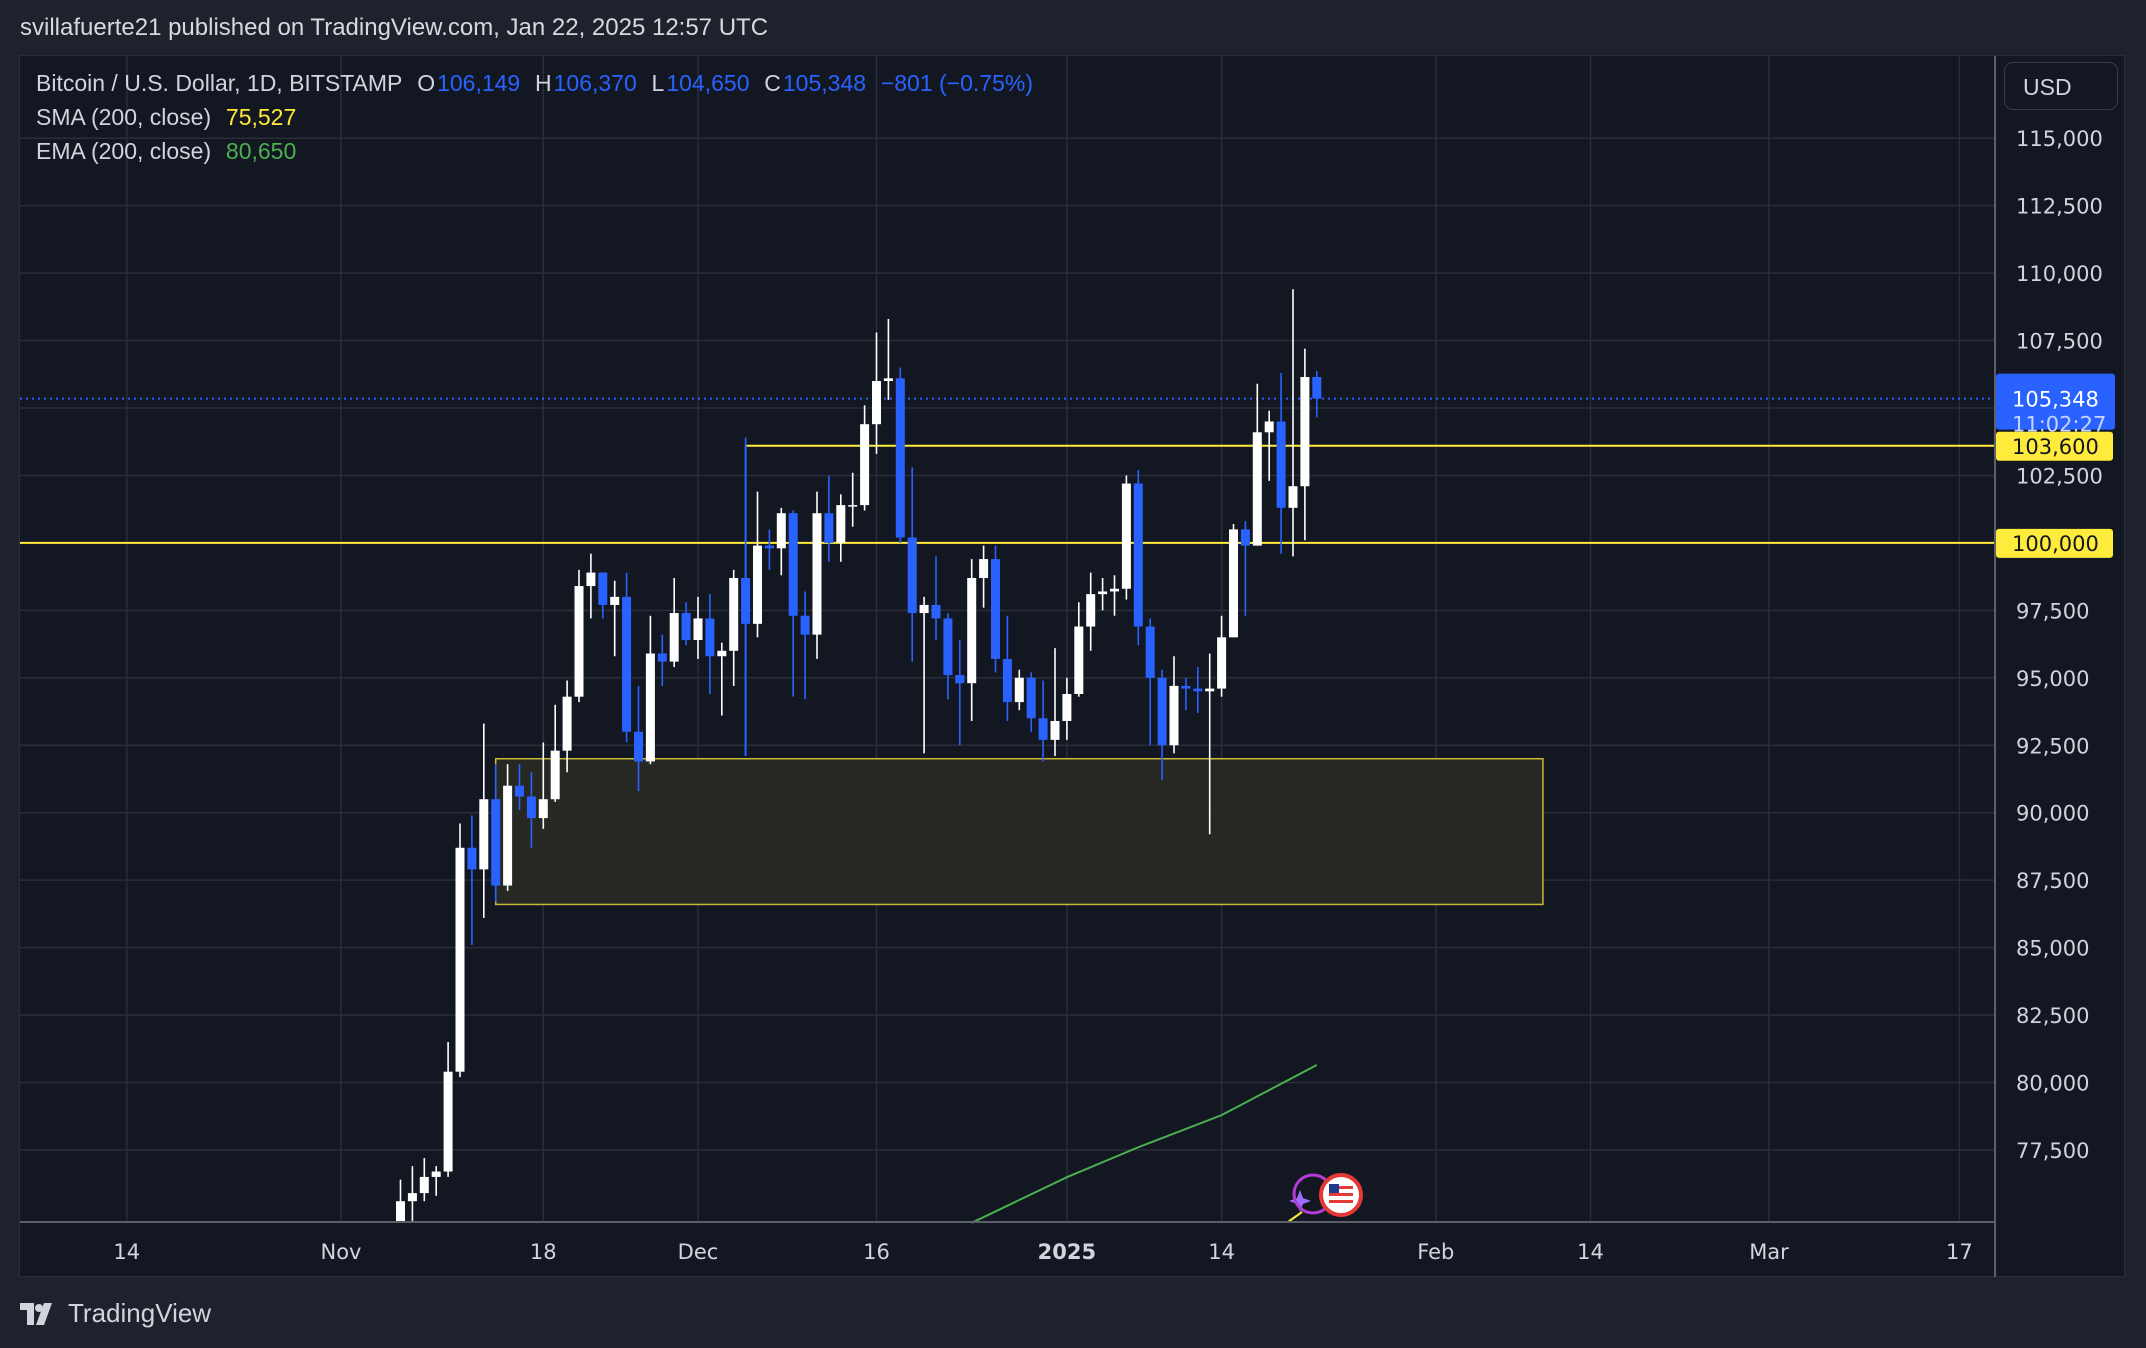 This screenshot has height=1348, width=2146. What do you see at coordinates (2055, 544) in the screenshot?
I see `level-tag-label: 100,000` at bounding box center [2055, 544].